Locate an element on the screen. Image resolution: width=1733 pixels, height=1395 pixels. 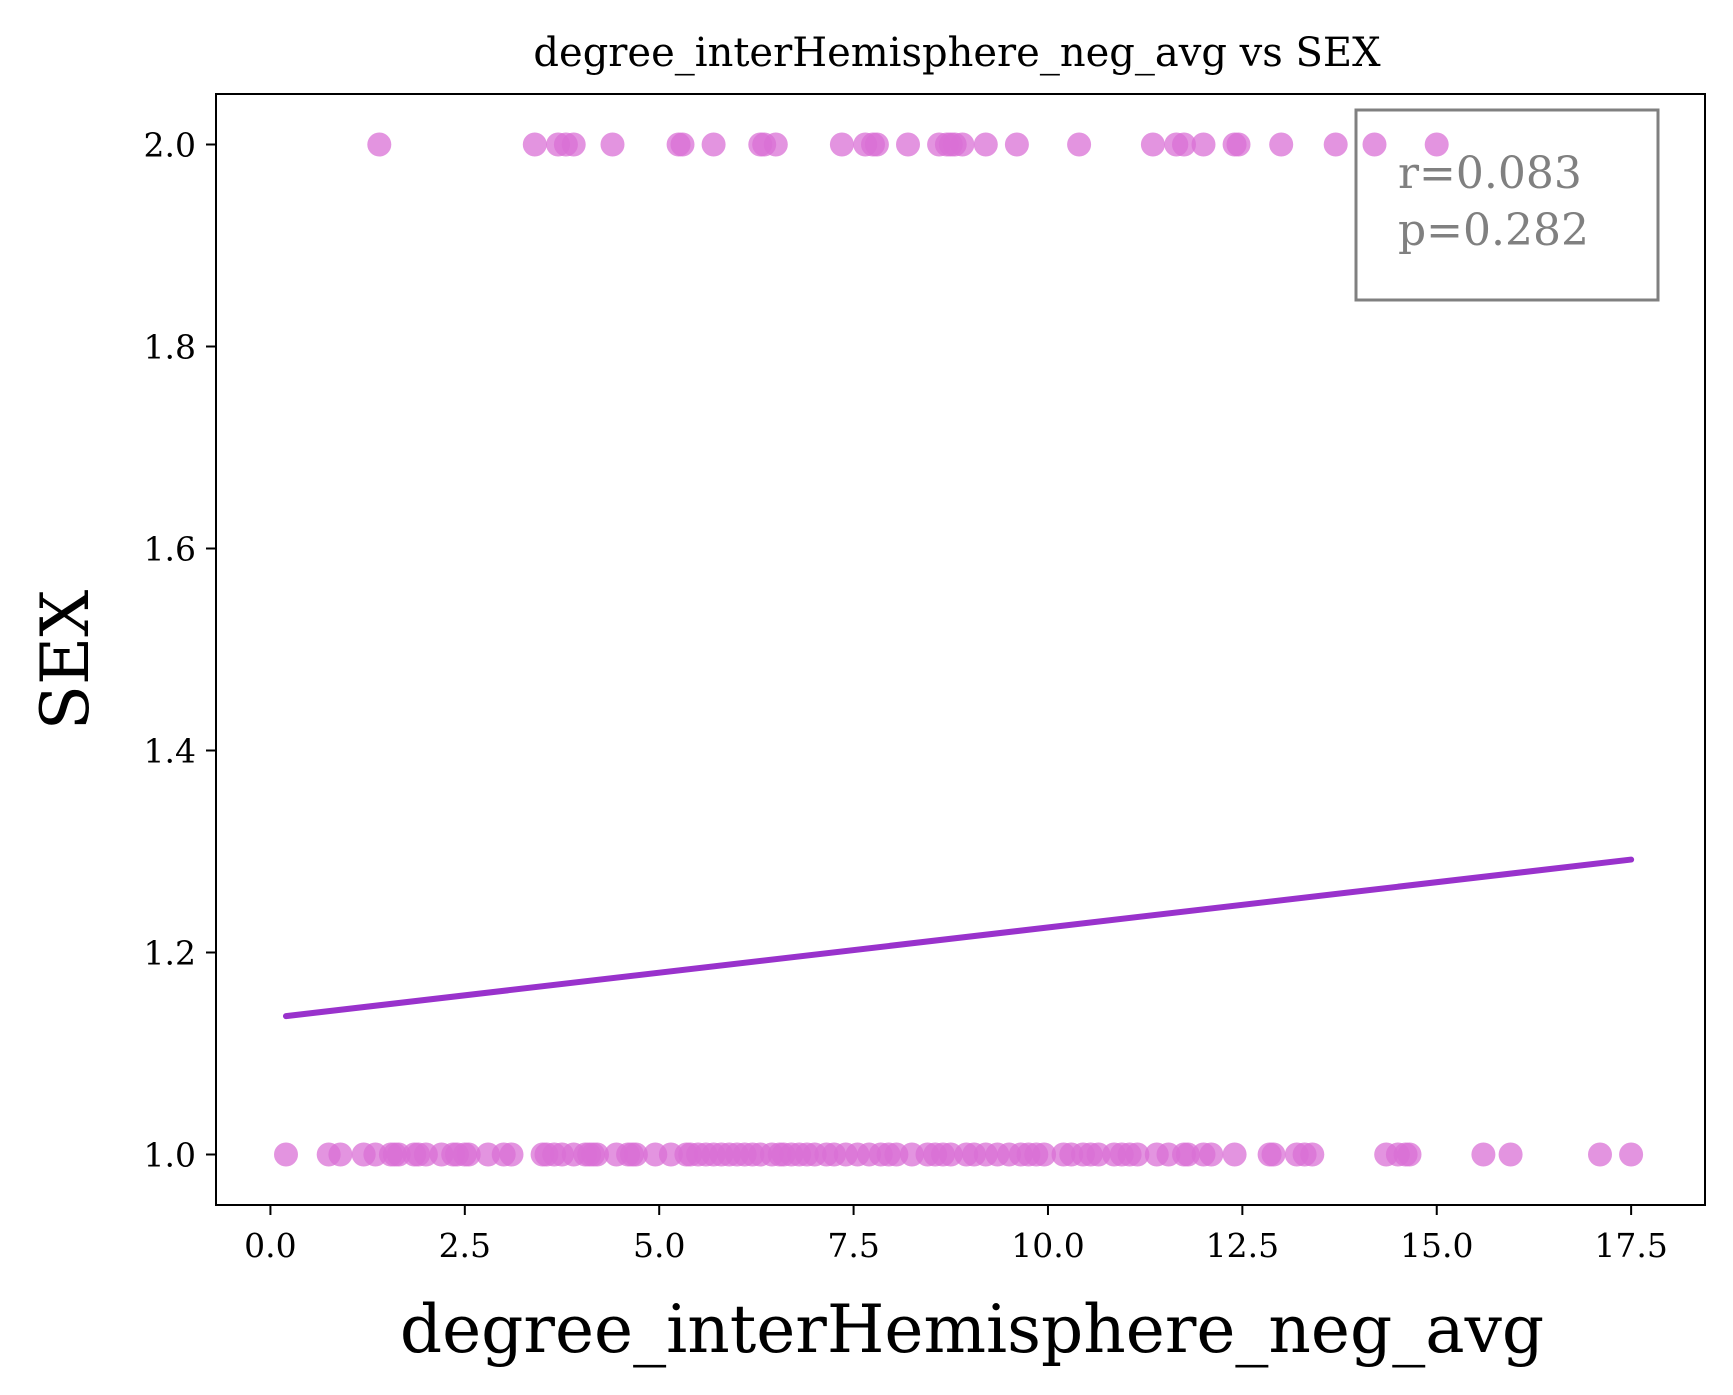
regression-line is located at coordinates (958, 938).